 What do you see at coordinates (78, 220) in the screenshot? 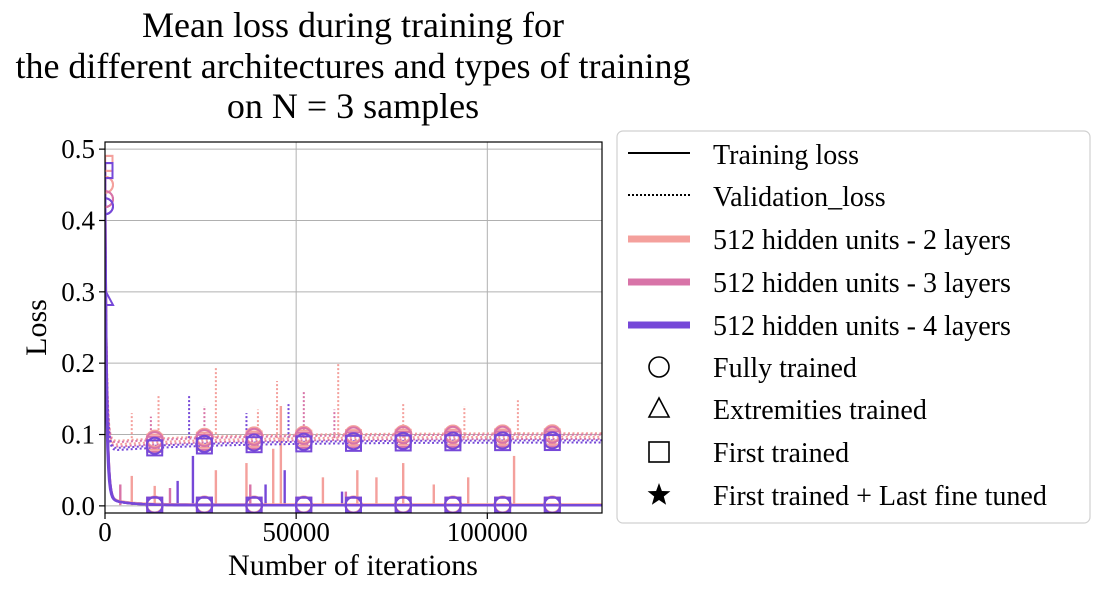
I see `y-tick-label: 0.4` at bounding box center [78, 220].